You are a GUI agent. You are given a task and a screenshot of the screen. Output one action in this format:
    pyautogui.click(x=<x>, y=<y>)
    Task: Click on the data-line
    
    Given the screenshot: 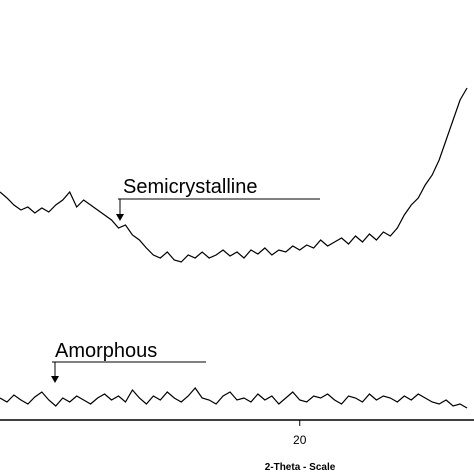 What is the action you would take?
    pyautogui.click(x=234, y=398)
    